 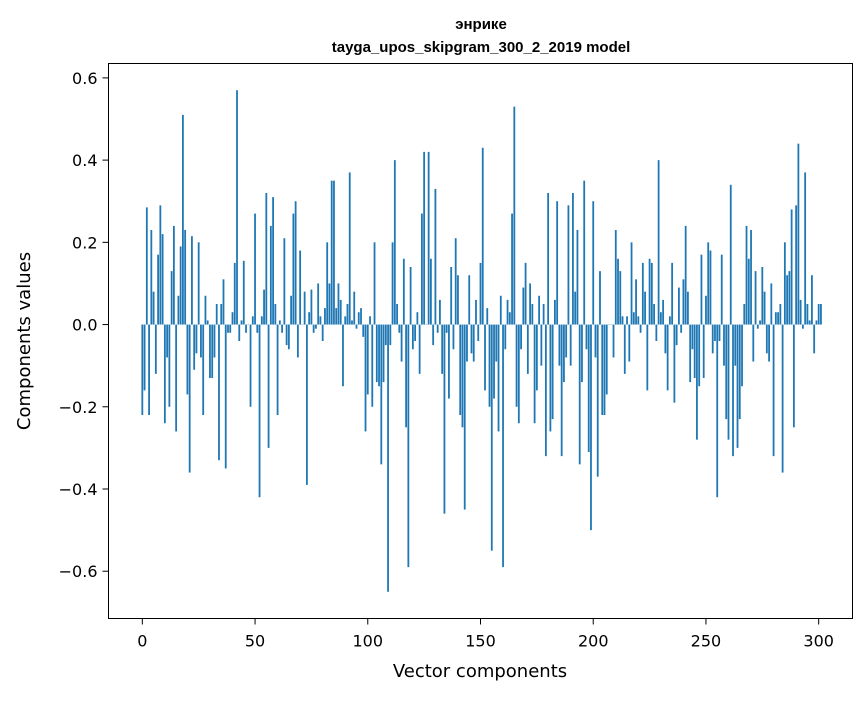 I want to click on chart-title-line1: энрике, so click(x=481, y=24).